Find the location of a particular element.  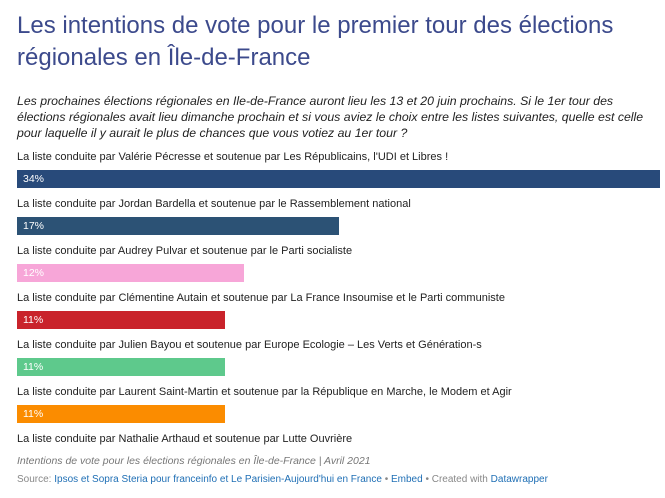

bar: 34% is located at coordinates (338, 179).